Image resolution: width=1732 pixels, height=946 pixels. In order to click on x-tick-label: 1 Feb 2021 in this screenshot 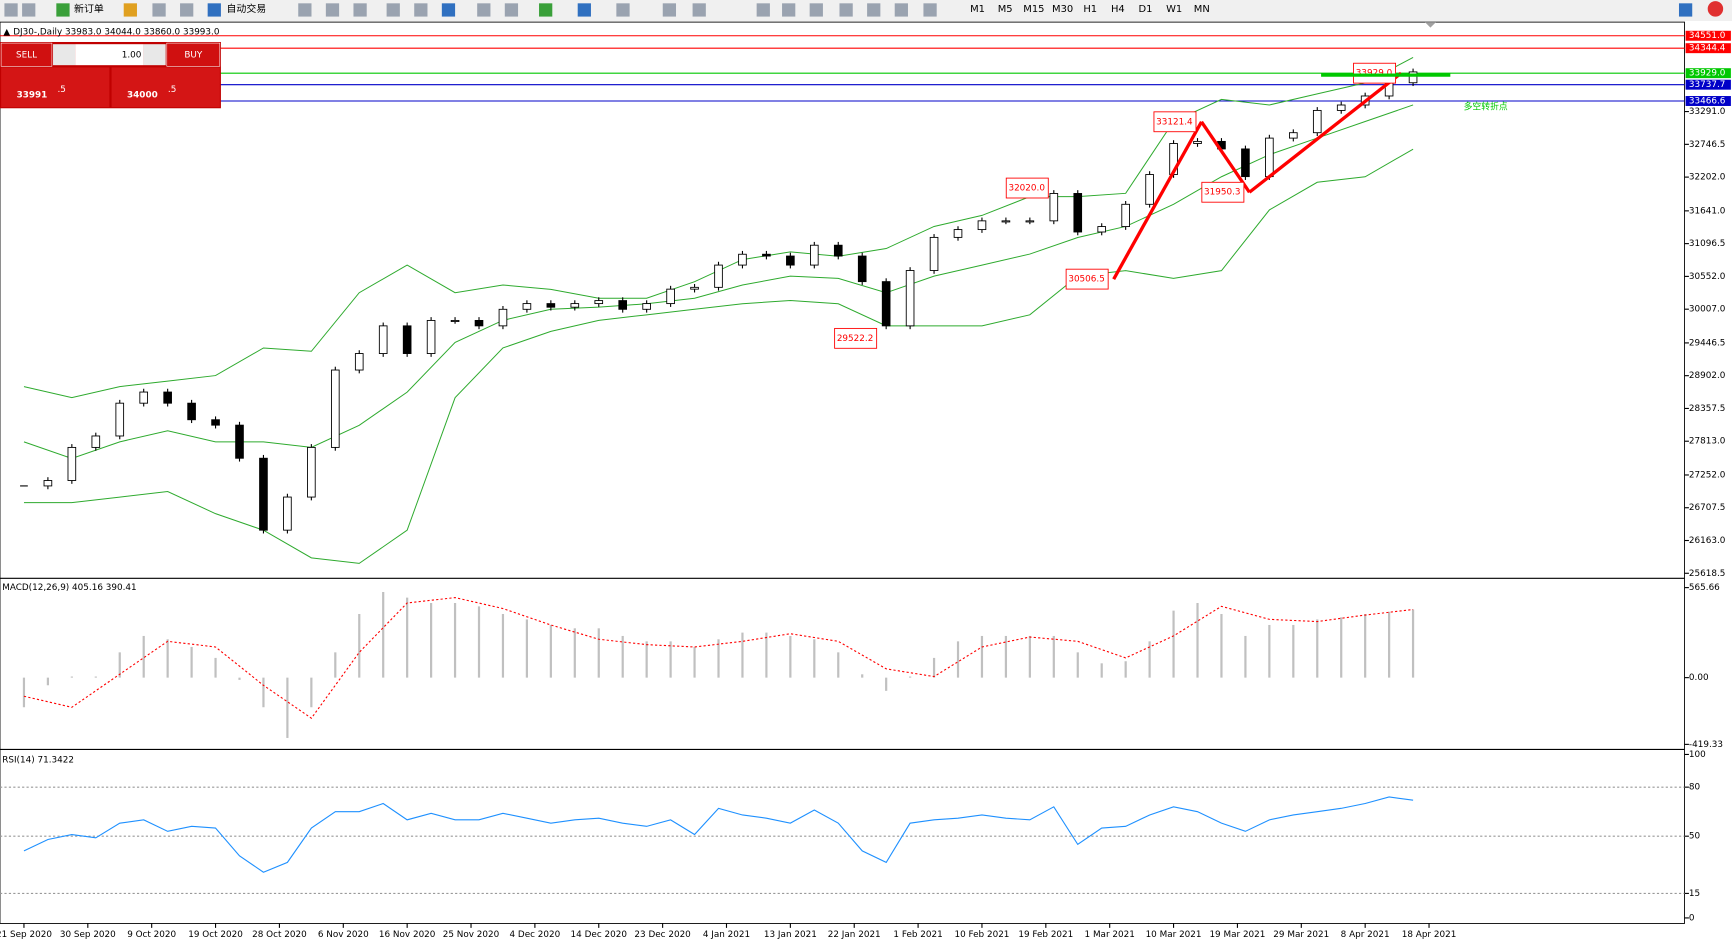, I will do `click(917, 935)`.